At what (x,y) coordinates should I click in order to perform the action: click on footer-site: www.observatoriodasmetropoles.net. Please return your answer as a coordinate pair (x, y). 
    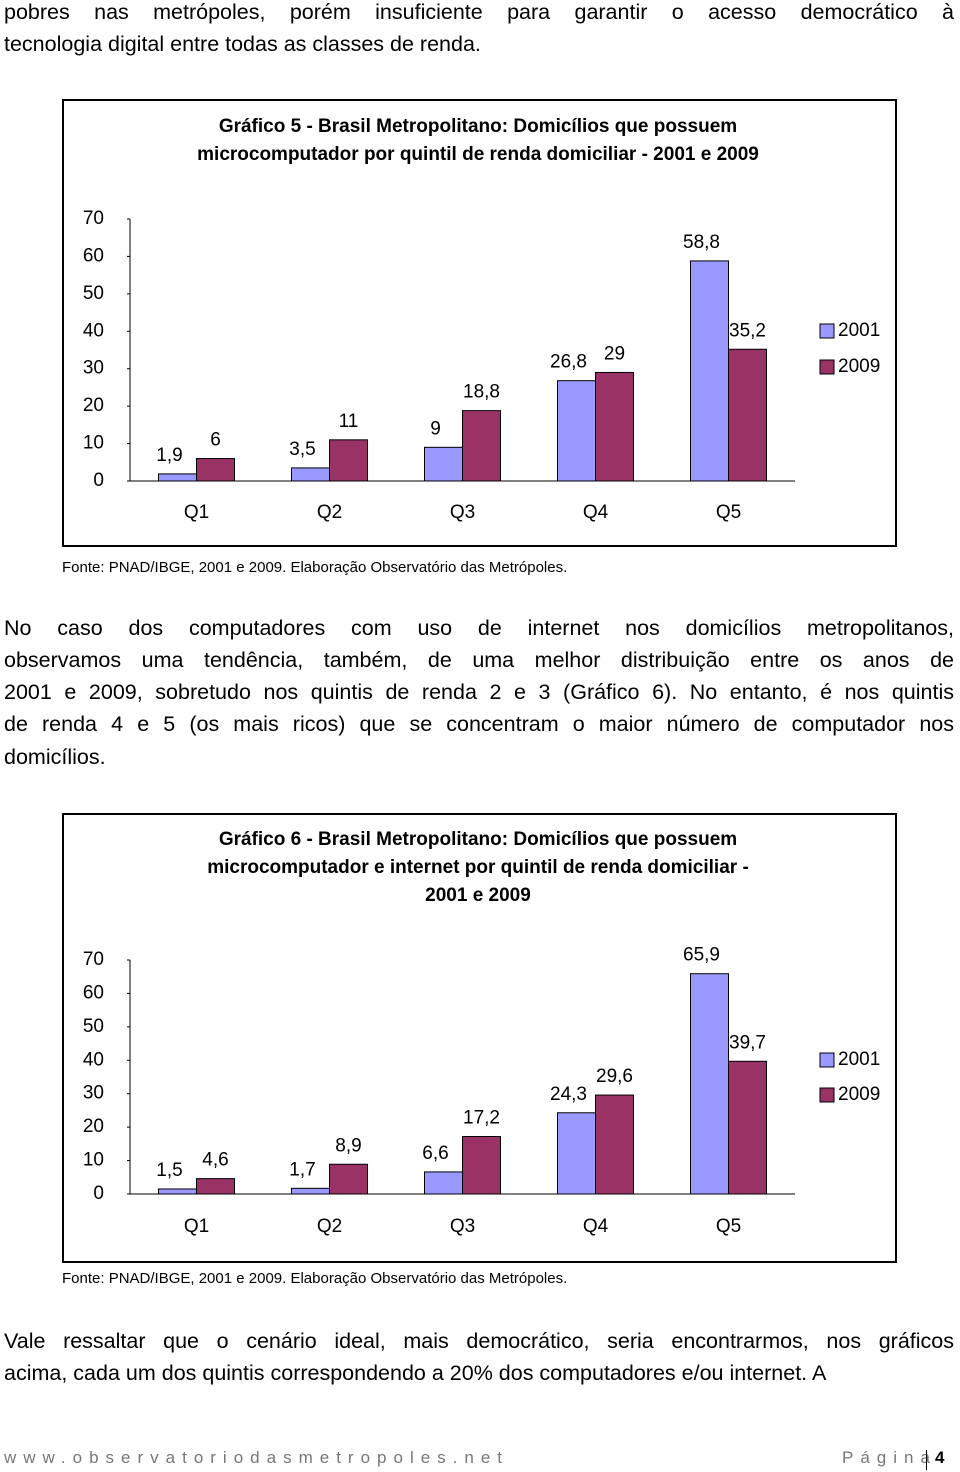
    Looking at the image, I should click on (257, 1457).